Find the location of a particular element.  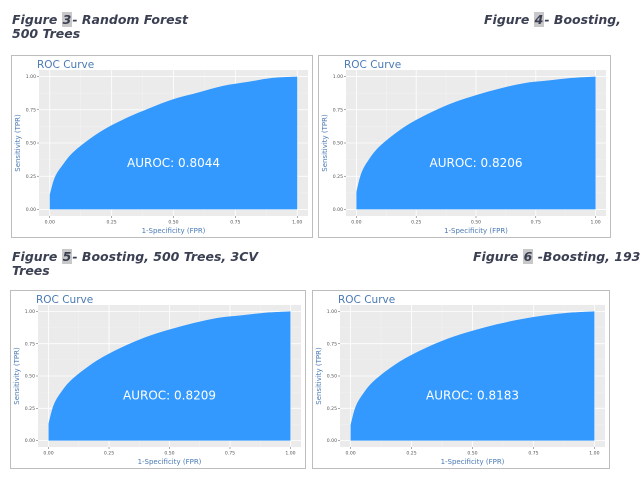

figure-caption-4: Figure 4- Boosting, is located at coordinates (552, 19).